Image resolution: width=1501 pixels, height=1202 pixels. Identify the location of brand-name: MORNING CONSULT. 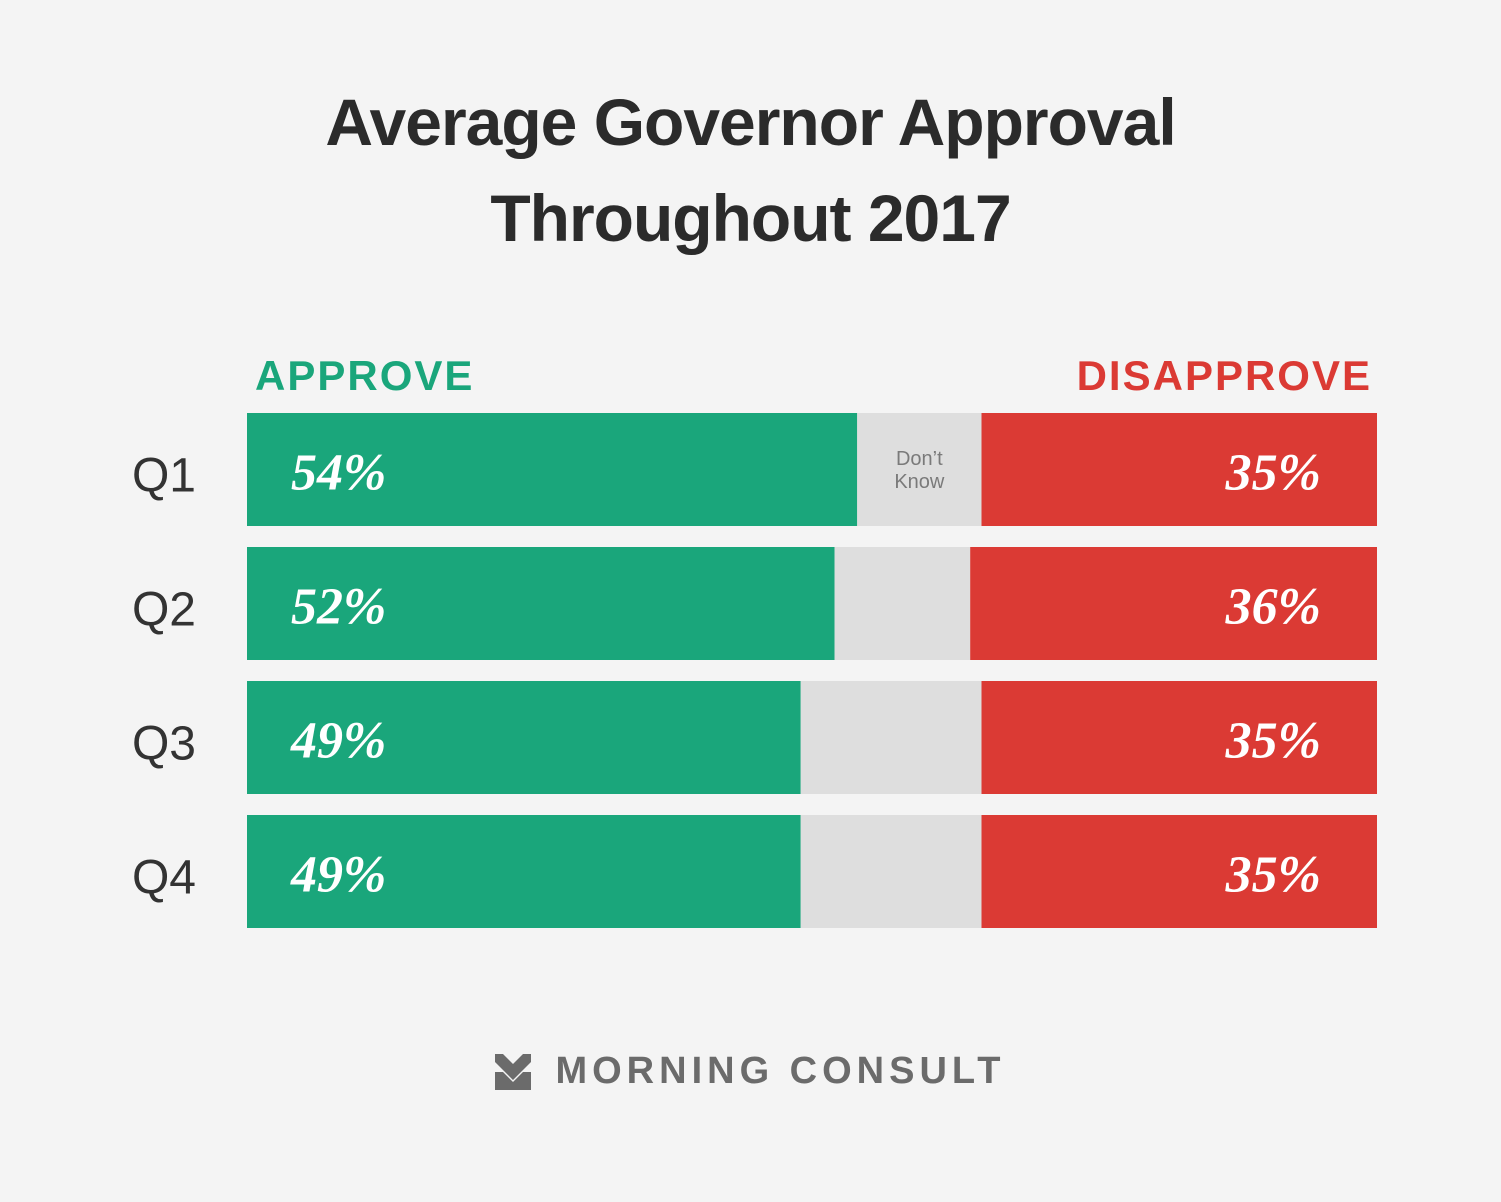
(780, 1071).